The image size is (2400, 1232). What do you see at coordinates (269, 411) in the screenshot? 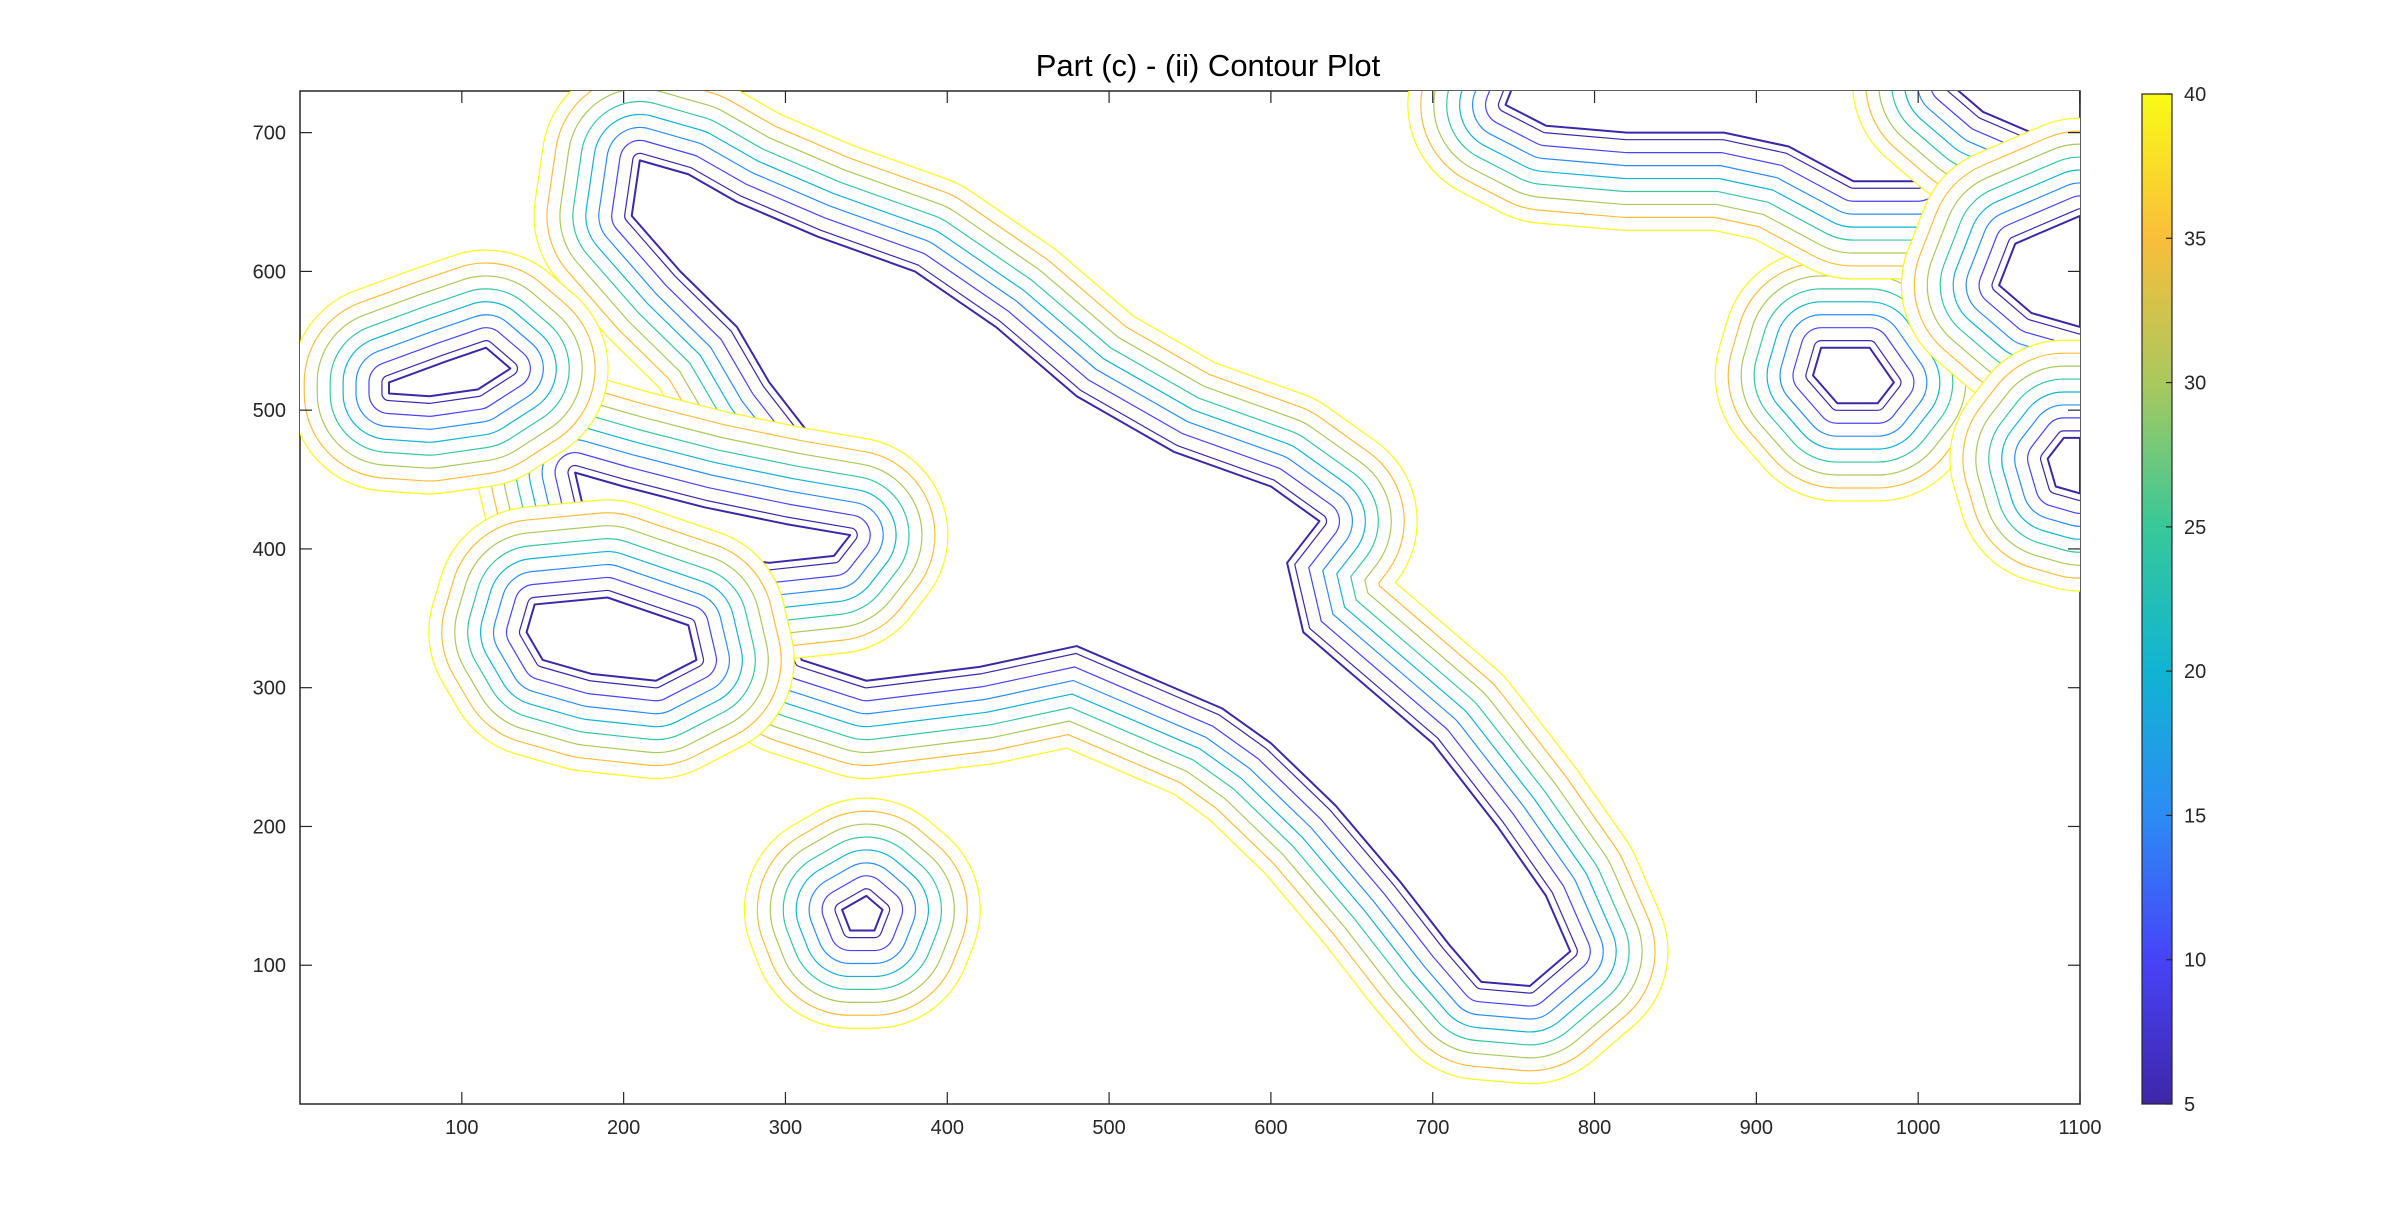
I see `y-tick-label: 500` at bounding box center [269, 411].